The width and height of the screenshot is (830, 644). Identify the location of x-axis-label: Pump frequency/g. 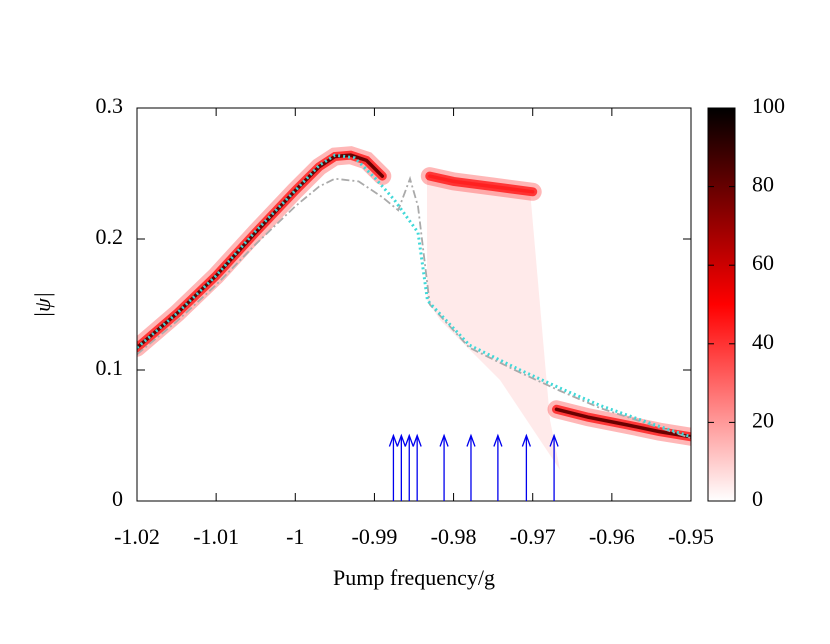
(414, 577).